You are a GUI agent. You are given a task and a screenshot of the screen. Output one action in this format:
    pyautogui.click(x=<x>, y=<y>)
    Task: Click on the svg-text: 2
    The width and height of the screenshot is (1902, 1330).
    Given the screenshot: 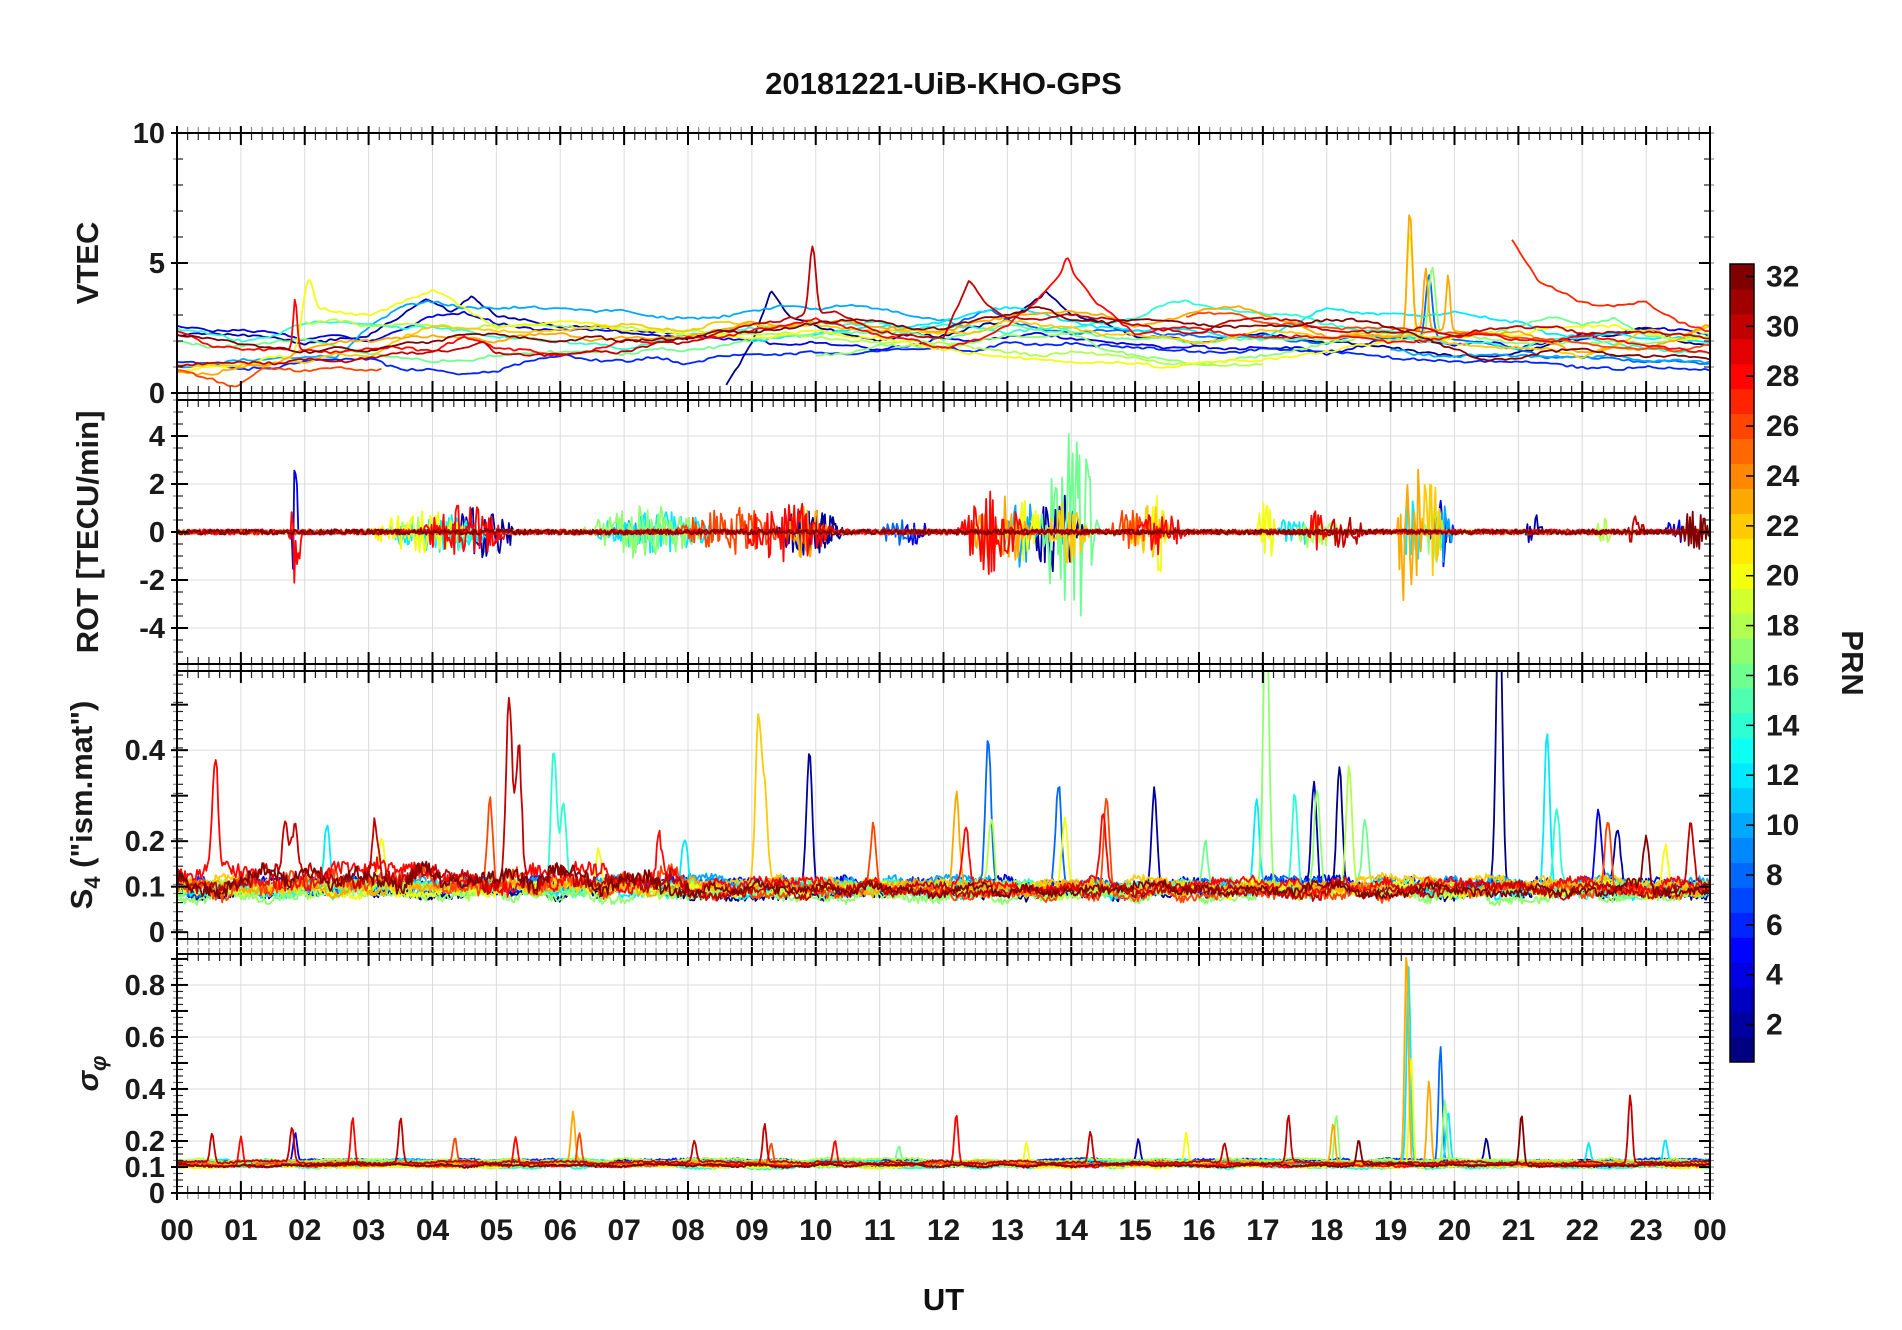 What is the action you would take?
    pyautogui.click(x=157, y=485)
    